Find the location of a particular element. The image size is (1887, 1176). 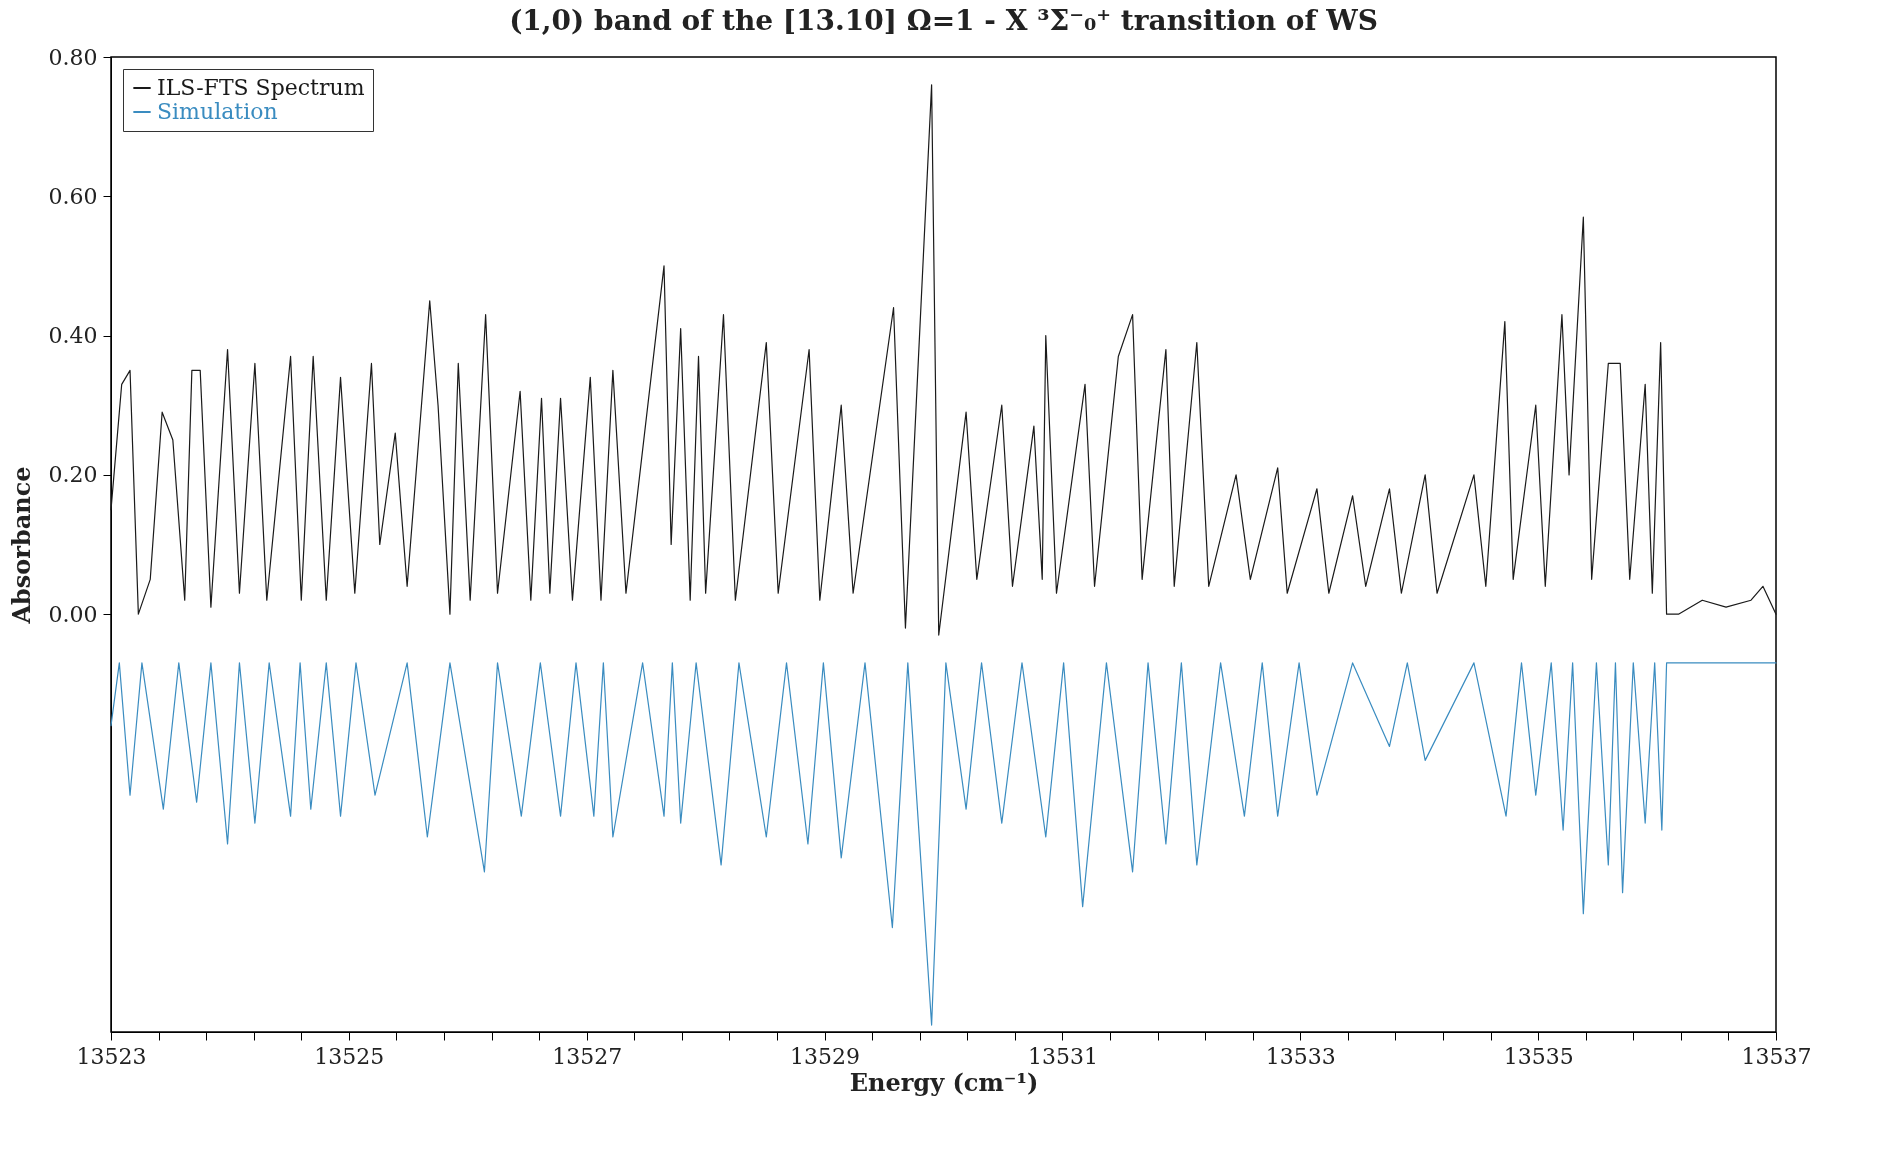

x-tick-label: 13523 is located at coordinates (111, 1056).